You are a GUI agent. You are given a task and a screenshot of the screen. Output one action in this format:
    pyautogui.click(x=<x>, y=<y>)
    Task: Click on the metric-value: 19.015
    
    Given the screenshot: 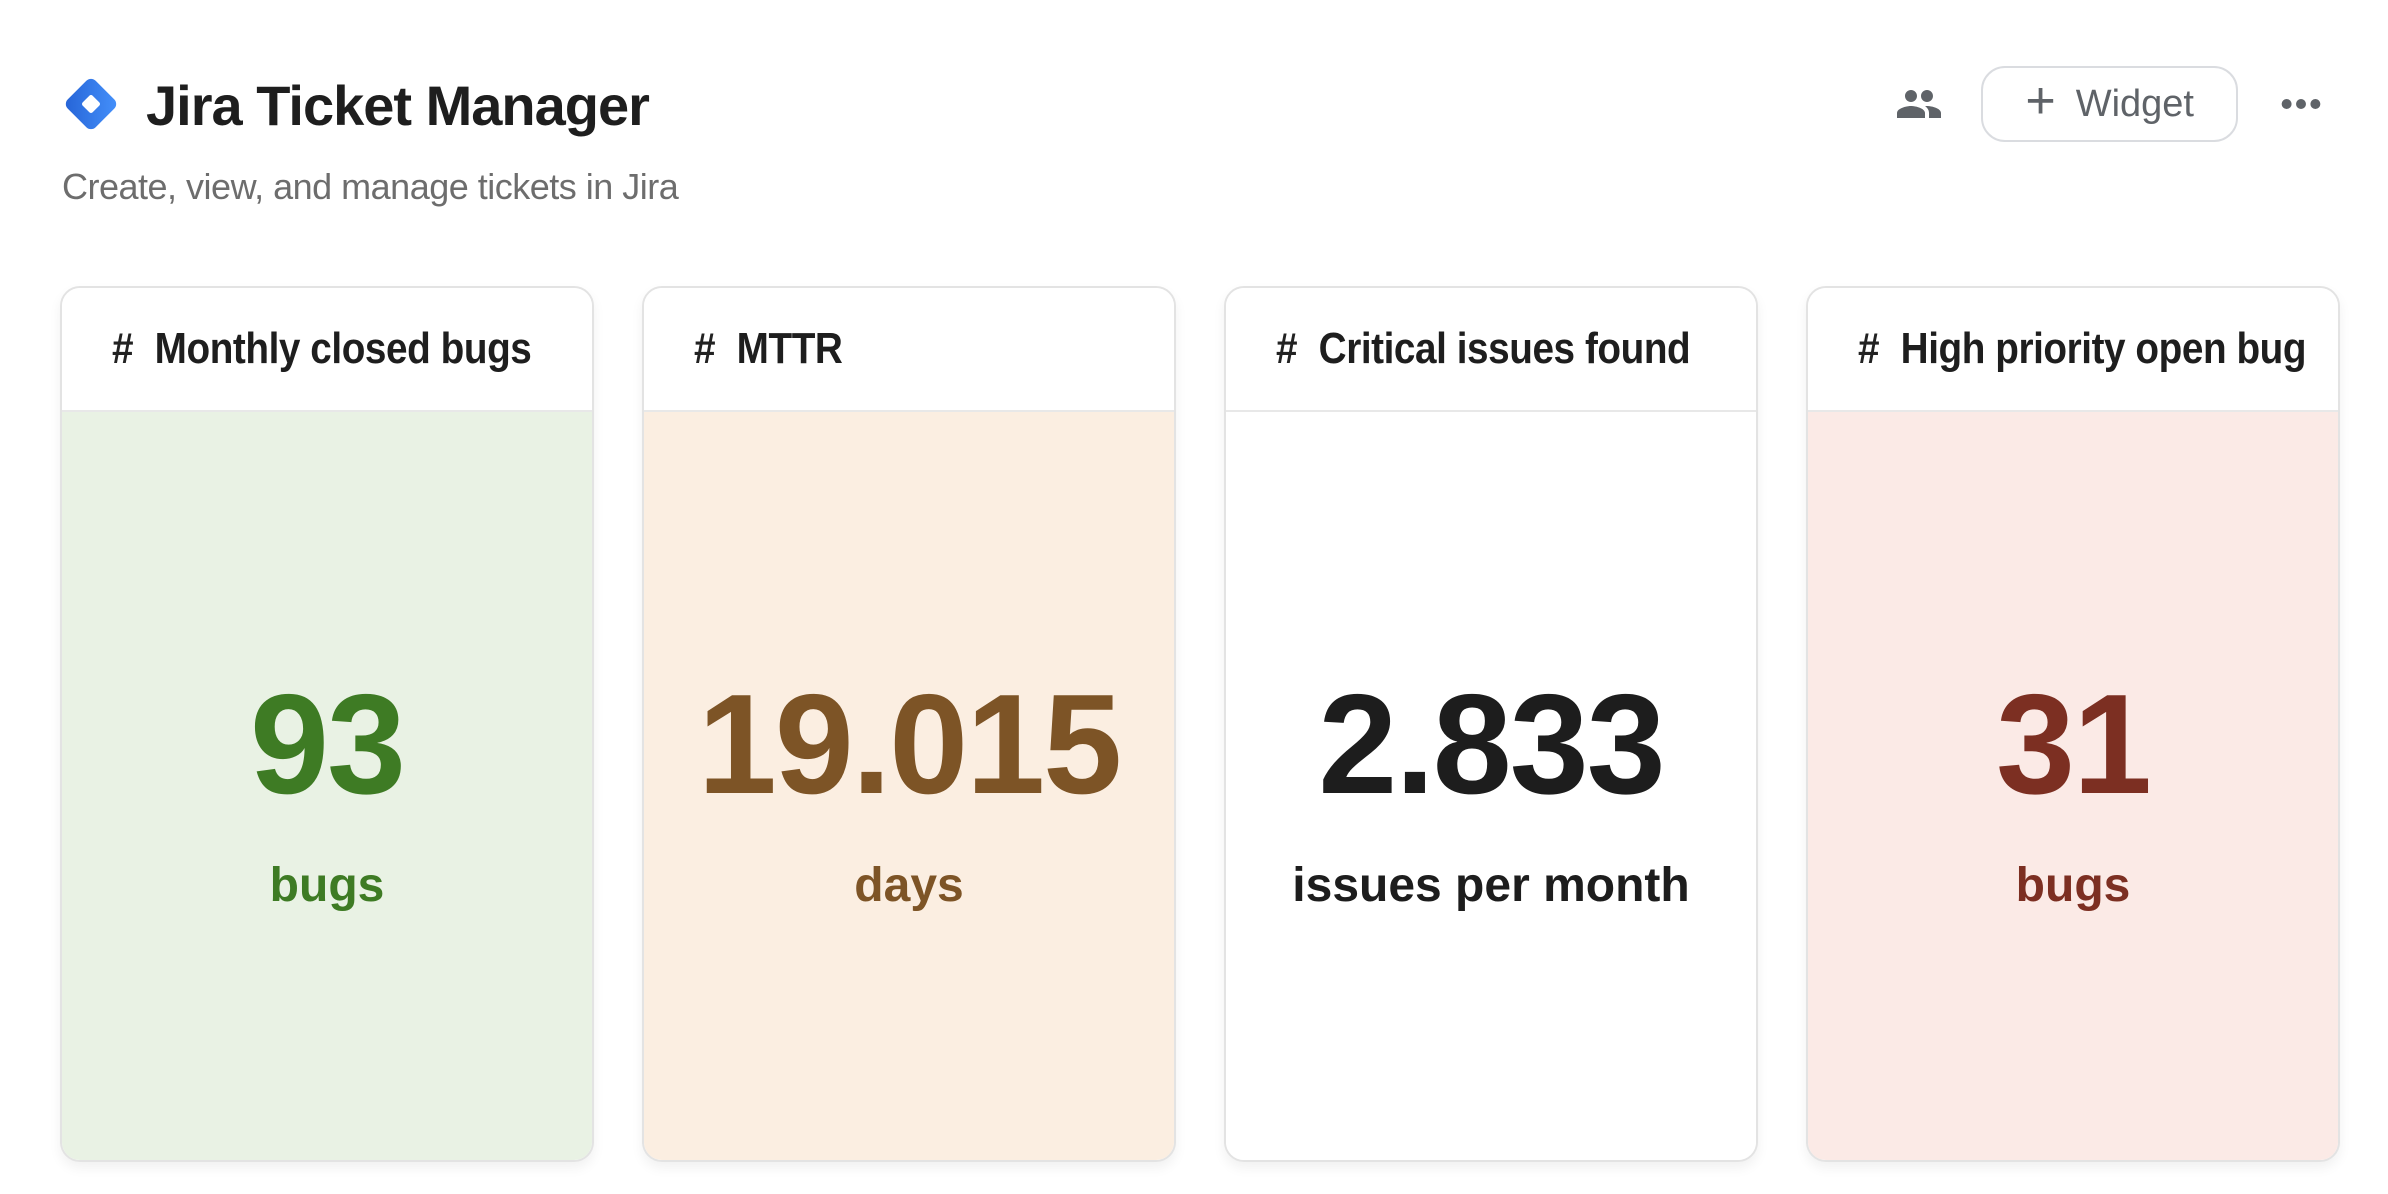 What is the action you would take?
    pyautogui.click(x=909, y=744)
    